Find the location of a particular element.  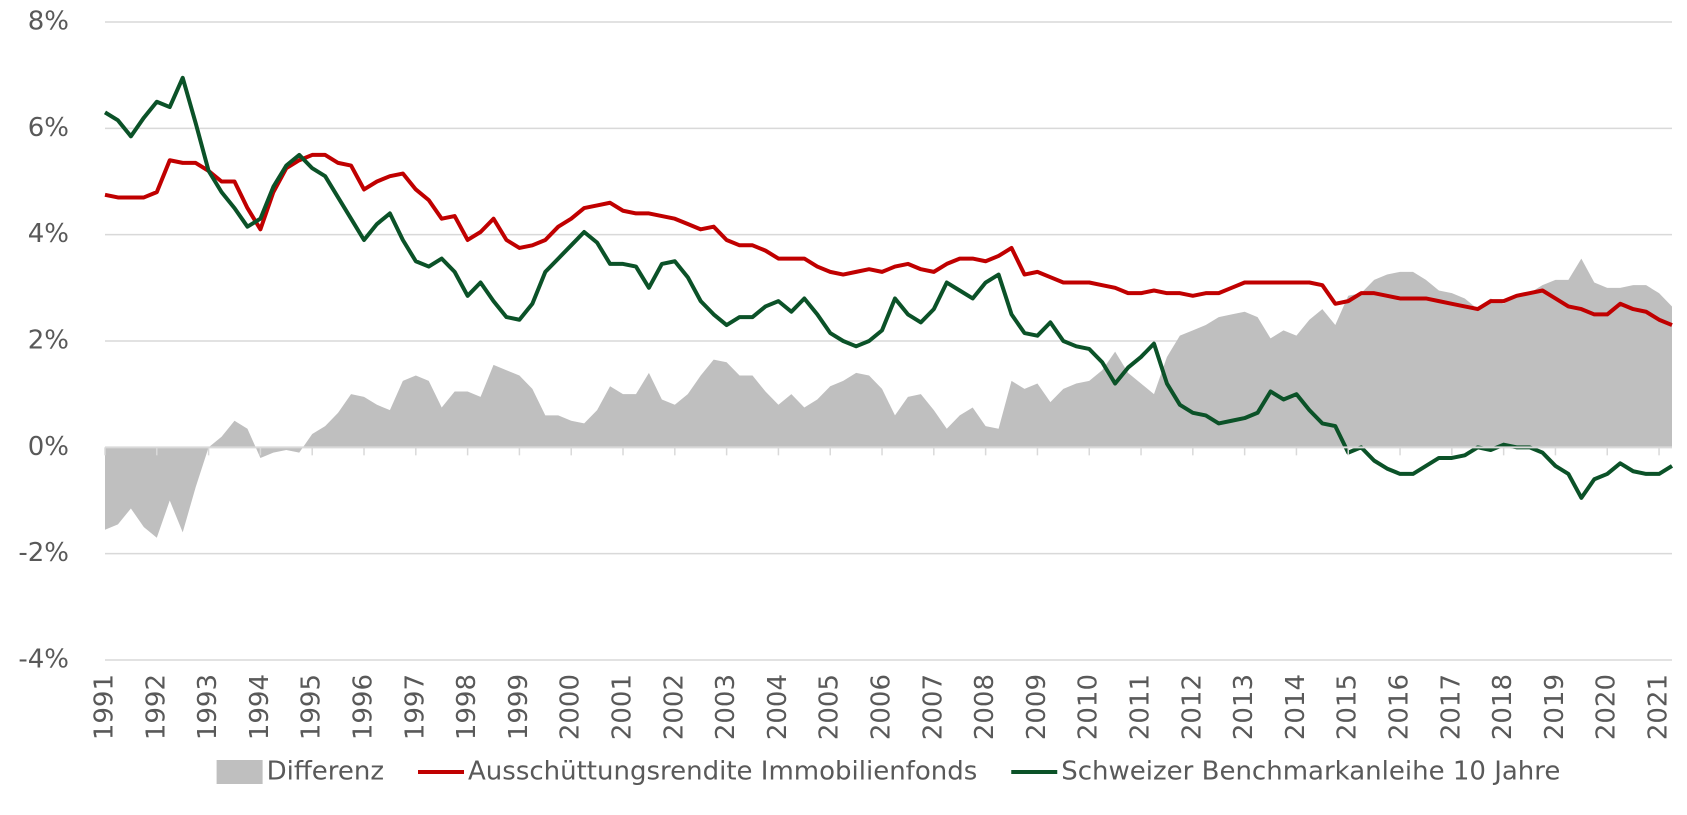

x-tick-label: 1999 is located at coordinates (519, 707).